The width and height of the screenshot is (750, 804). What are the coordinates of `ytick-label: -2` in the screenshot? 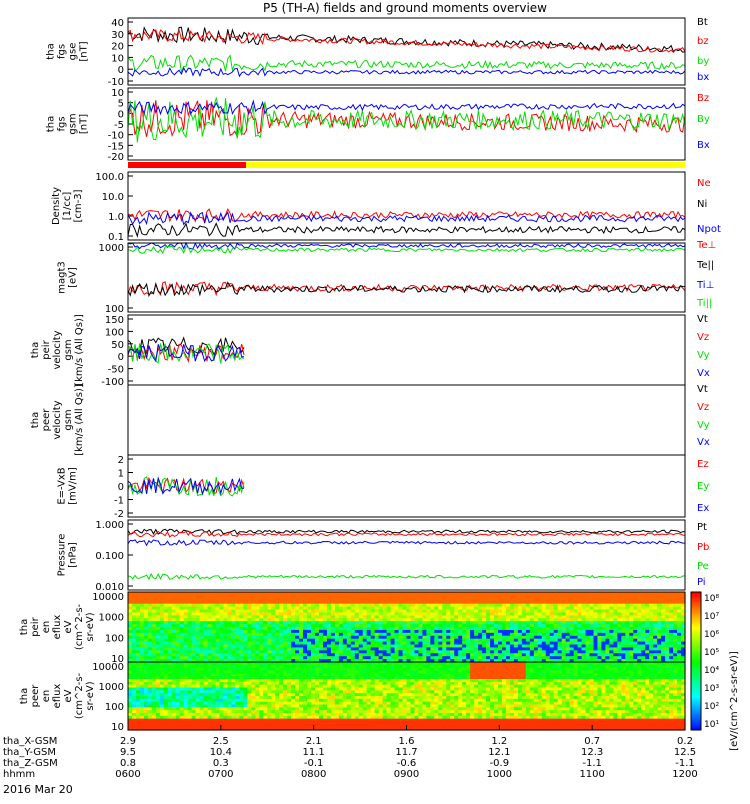 It's located at (119, 514).